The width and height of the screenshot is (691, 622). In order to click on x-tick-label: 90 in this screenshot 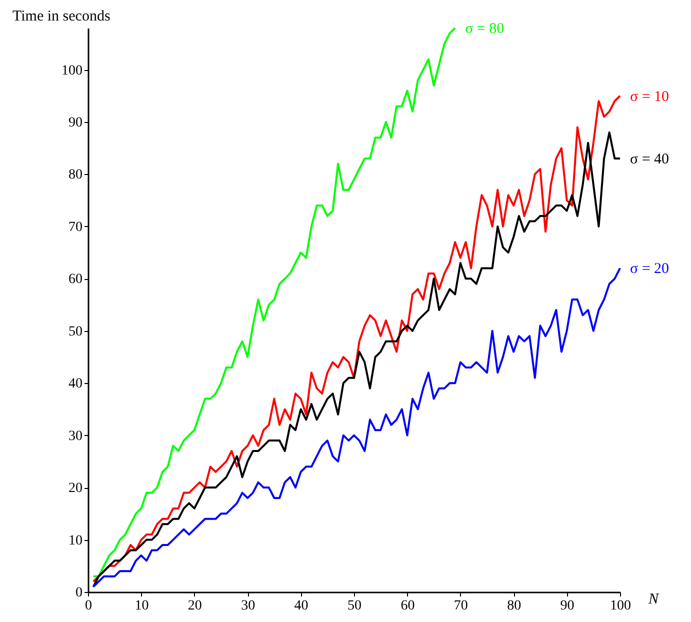, I will do `click(567, 606)`.